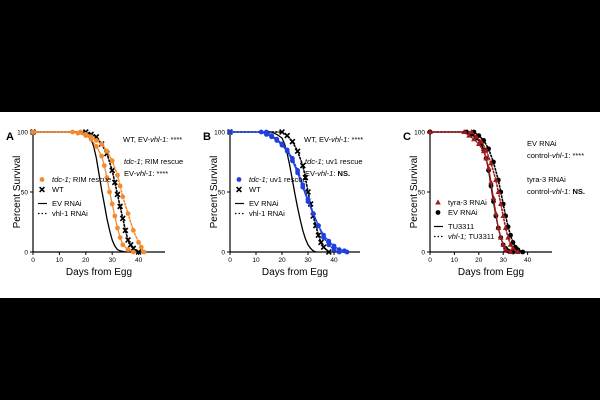  Describe the element at coordinates (271, 179) in the screenshot. I see `legend-item: tdc-1; uv1 rescue` at that location.